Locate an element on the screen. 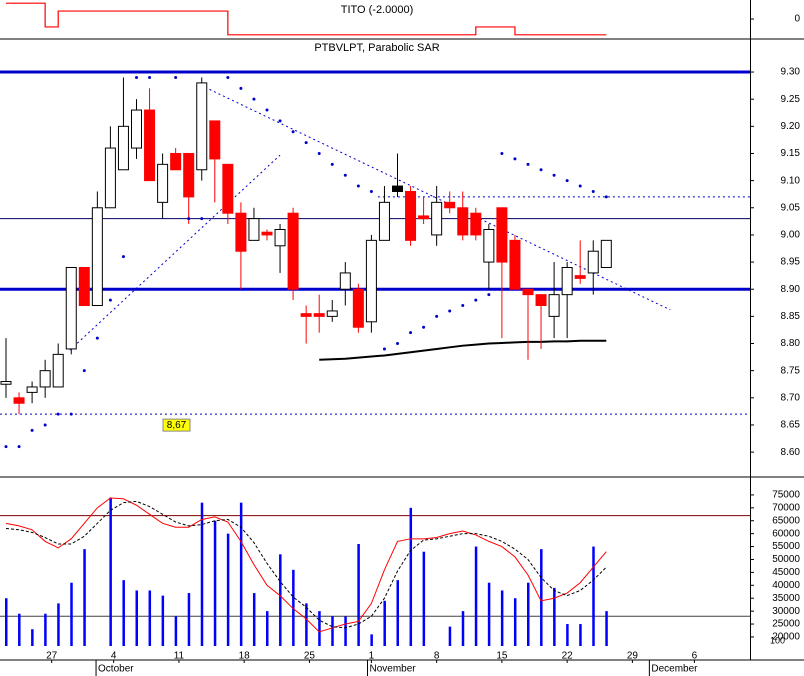 The image size is (804, 676). y-tick-label: 8.85 is located at coordinates (791, 316).